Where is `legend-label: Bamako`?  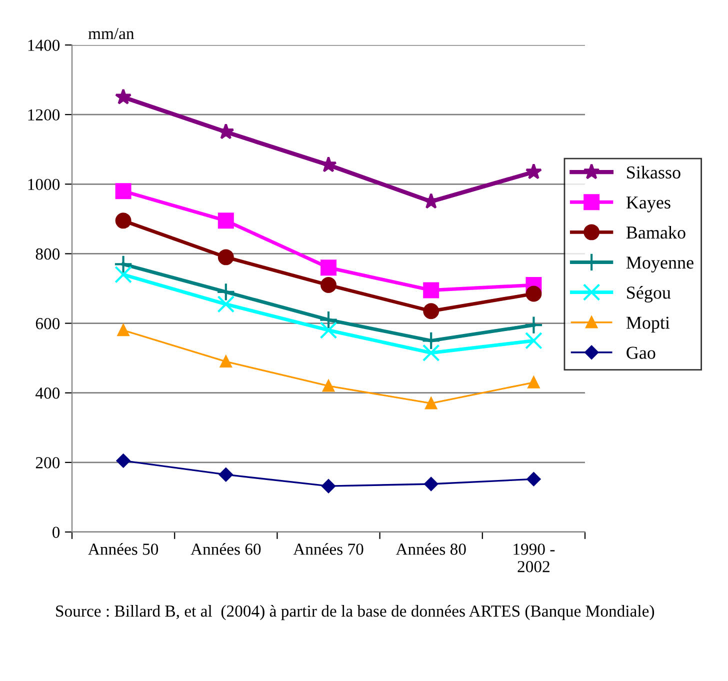 legend-label: Bamako is located at coordinates (656, 232).